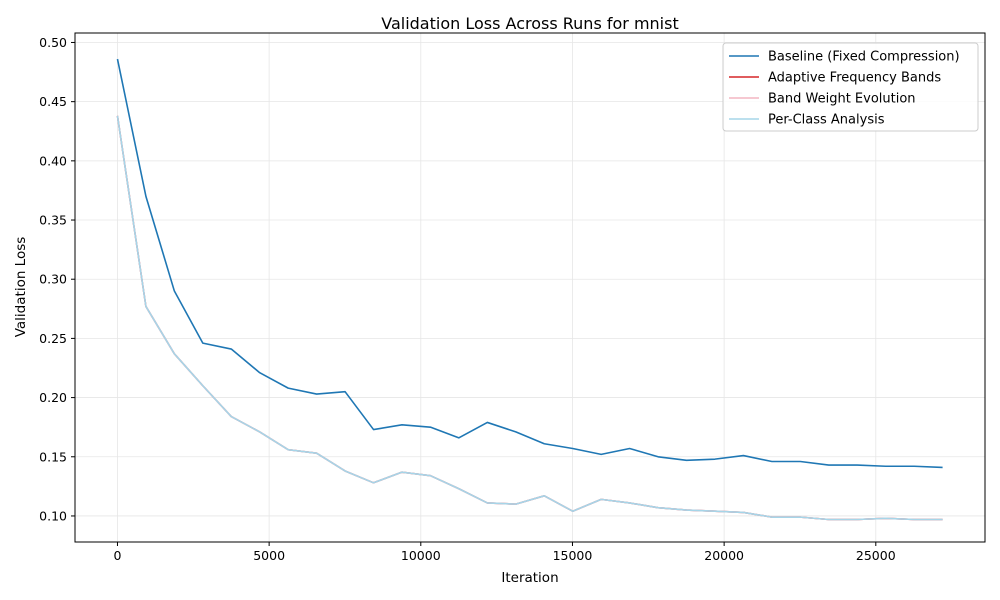 This screenshot has height=600, width=1000. I want to click on y-tick-label: 0.10, so click(53, 515).